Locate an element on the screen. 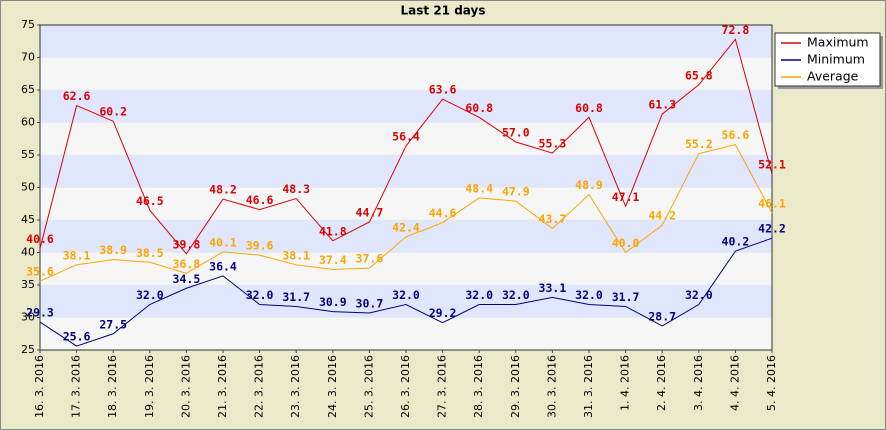 This screenshot has height=430, width=886. value-label: 55.3 is located at coordinates (553, 144).